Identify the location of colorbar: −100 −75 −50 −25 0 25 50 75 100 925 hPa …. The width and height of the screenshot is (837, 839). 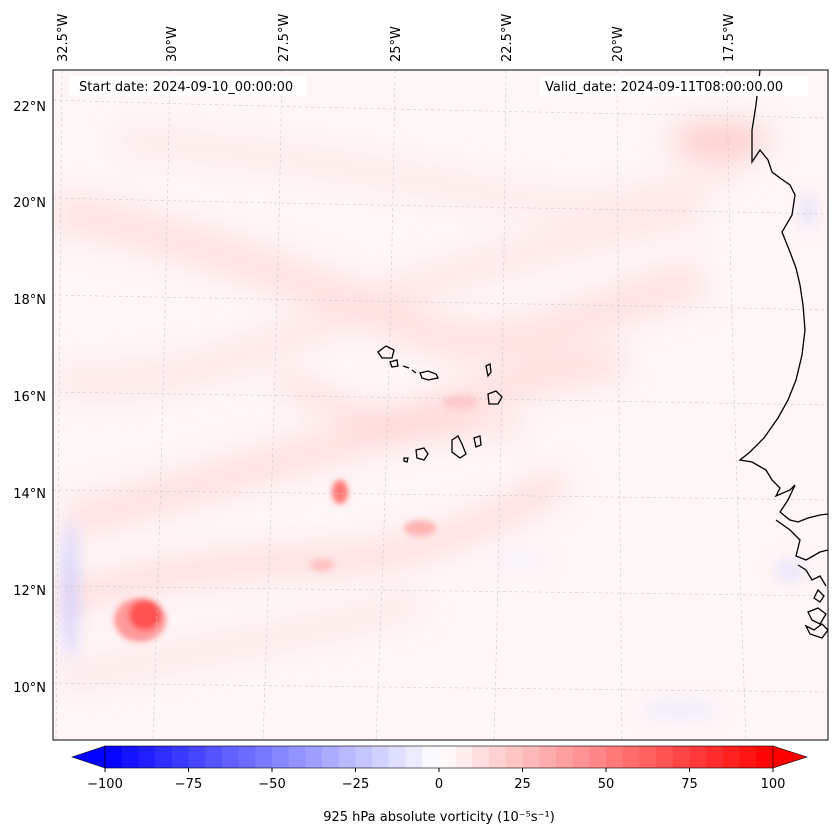
(439, 785).